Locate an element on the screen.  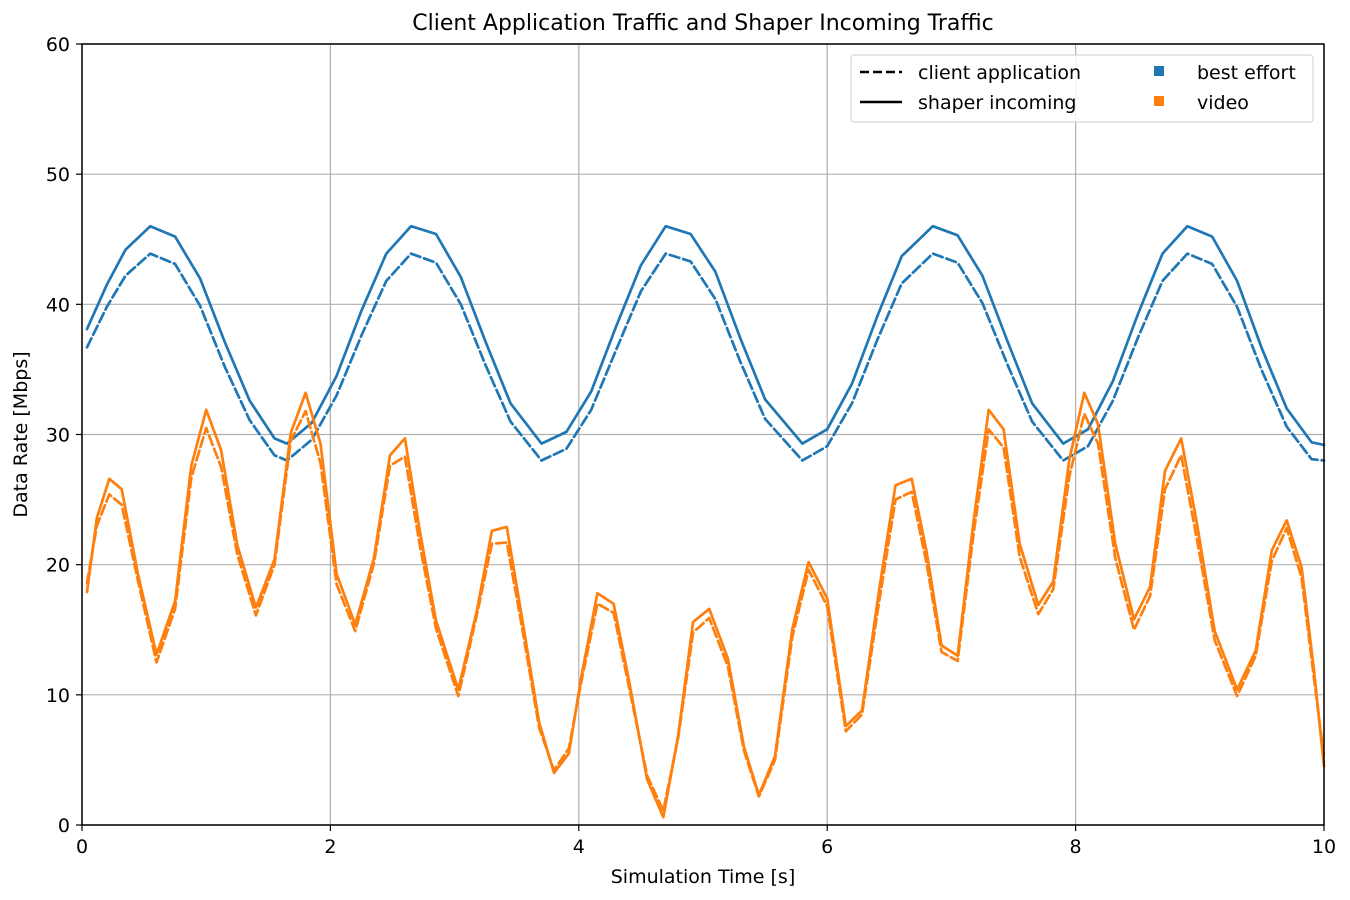
legend-video-marker is located at coordinates (1159, 101).